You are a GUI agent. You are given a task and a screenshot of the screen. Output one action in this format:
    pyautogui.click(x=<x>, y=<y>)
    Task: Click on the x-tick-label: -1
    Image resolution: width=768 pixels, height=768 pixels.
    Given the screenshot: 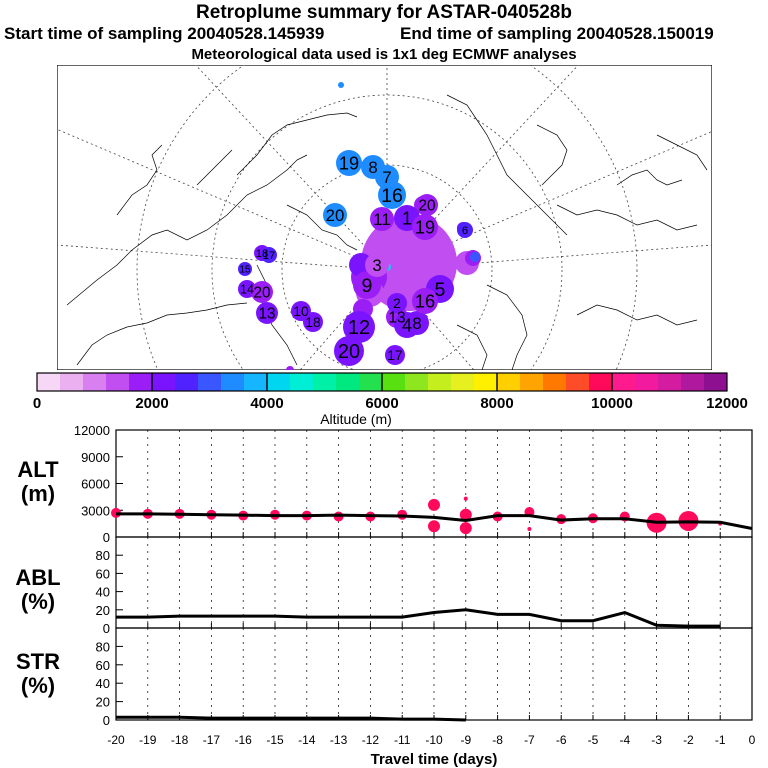 What is the action you would take?
    pyautogui.click(x=720, y=740)
    